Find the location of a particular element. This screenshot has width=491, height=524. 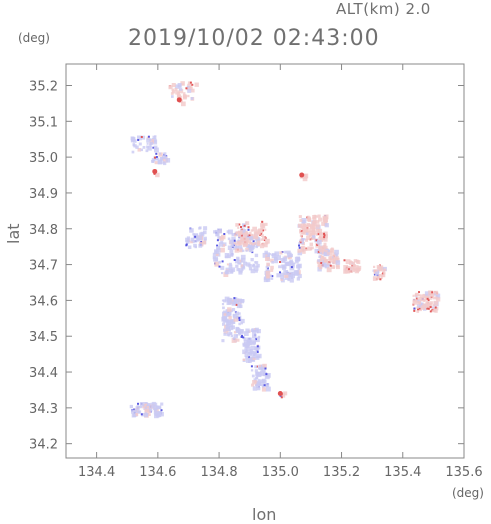

x-tick-label: 135.4 is located at coordinates (402, 472).